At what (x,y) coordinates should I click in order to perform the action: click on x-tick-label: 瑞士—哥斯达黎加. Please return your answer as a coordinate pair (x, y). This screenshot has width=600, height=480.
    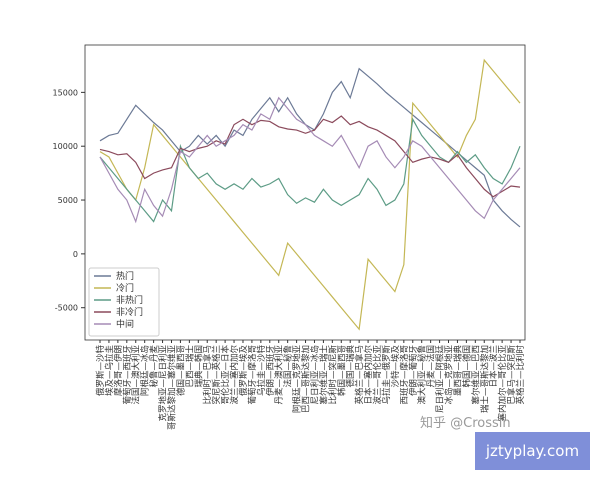
    Looking at the image, I should click on (484, 379).